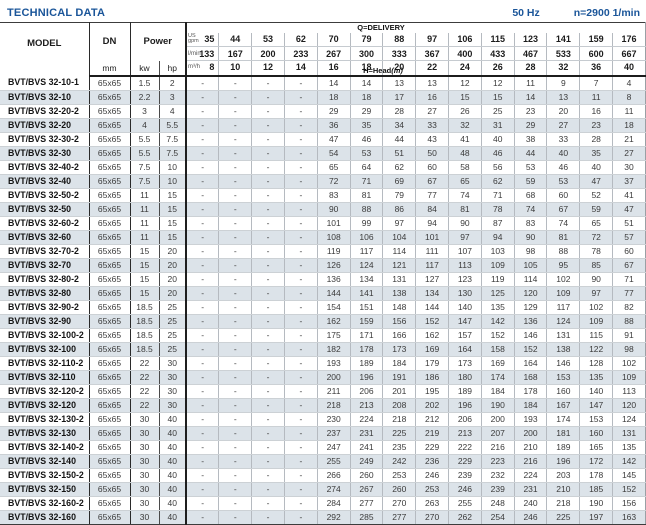 The height and width of the screenshot is (525, 646). What do you see at coordinates (432, 405) in the screenshot?
I see `head-value-cell: 202` at bounding box center [432, 405].